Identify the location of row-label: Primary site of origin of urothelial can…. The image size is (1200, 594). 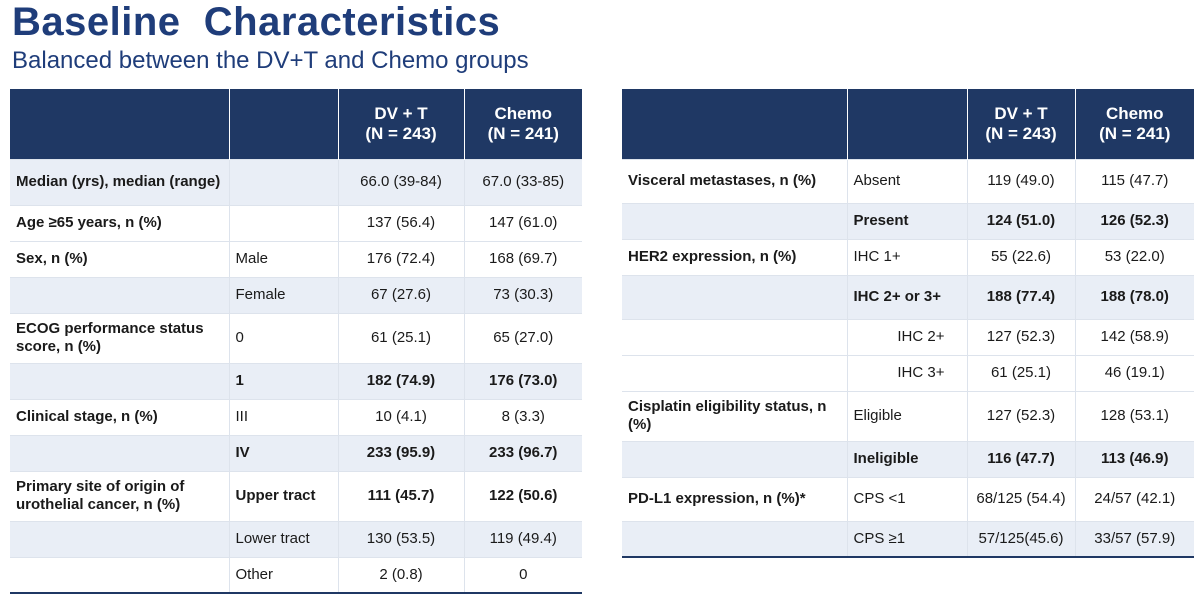
(119, 495).